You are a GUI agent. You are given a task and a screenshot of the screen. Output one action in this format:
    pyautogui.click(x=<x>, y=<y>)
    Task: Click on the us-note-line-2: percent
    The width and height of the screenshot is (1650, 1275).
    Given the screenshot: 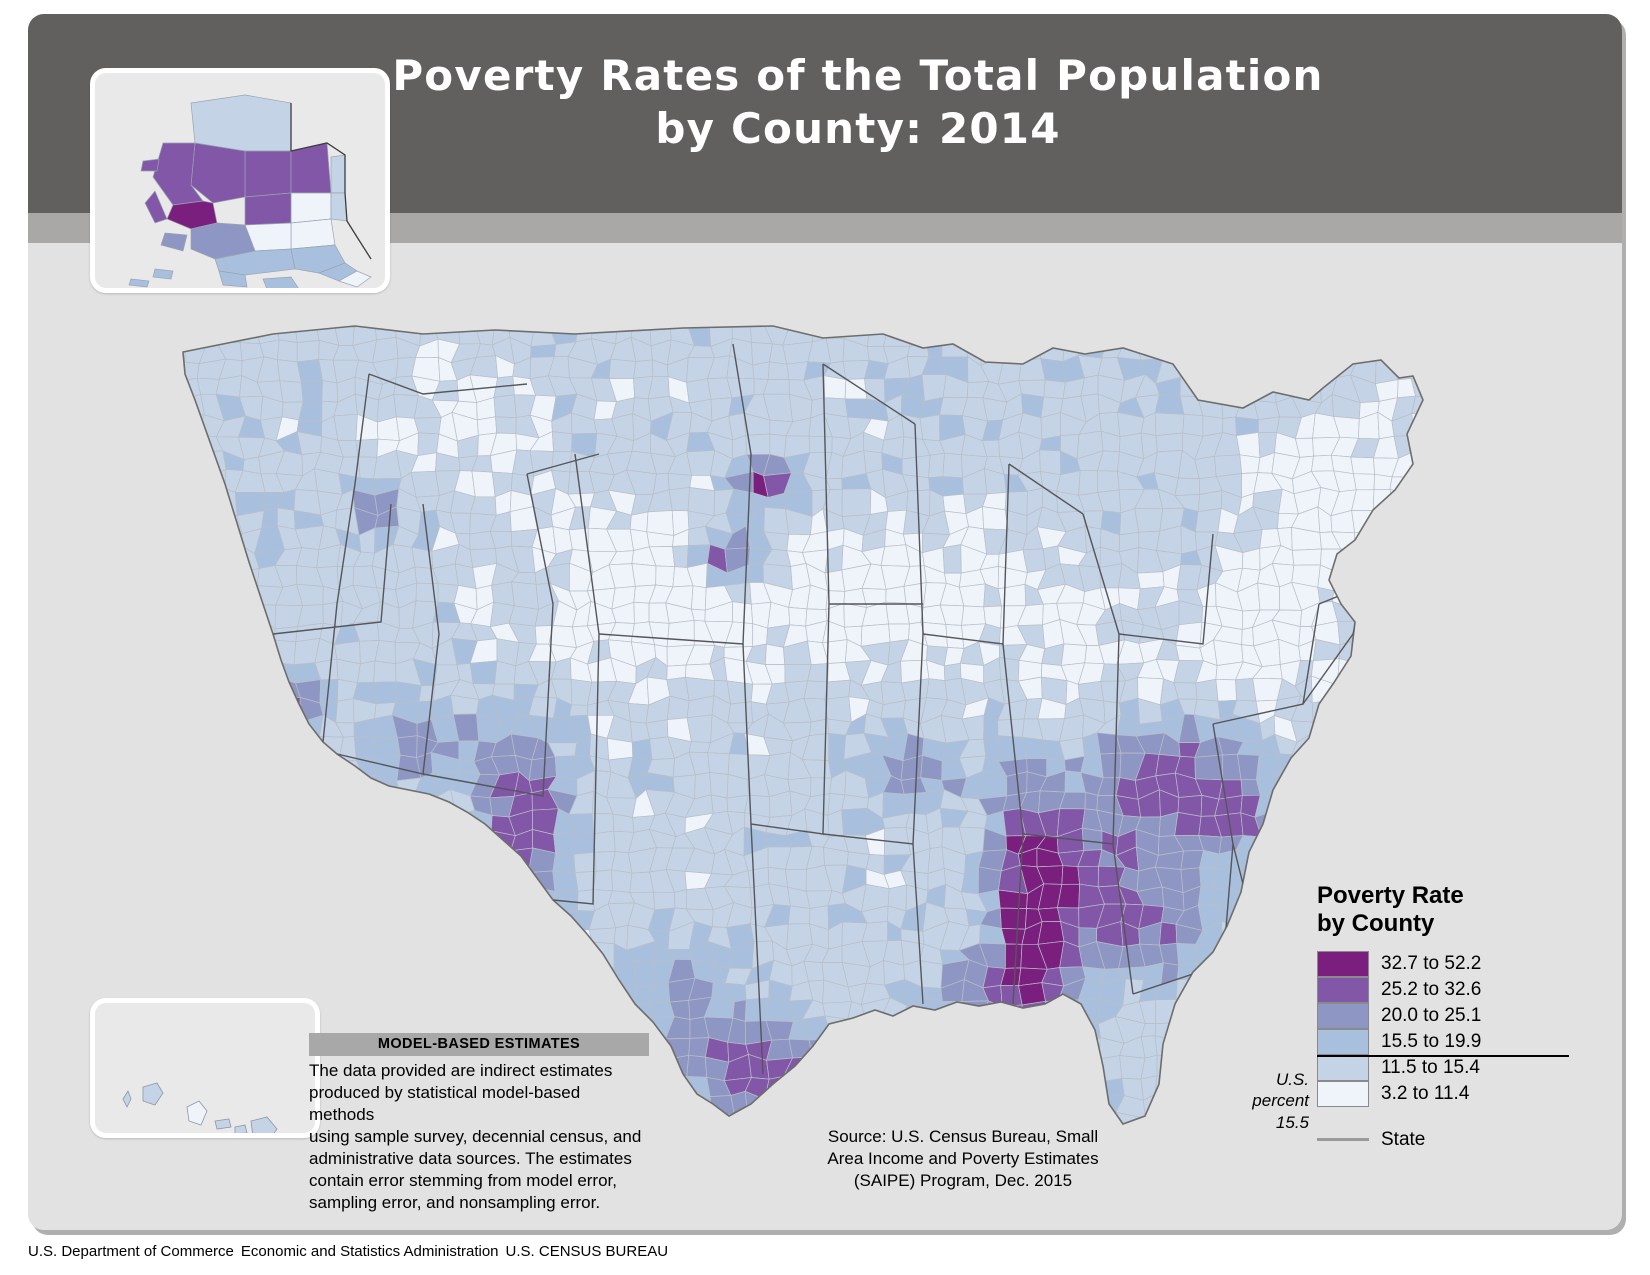 What is the action you would take?
    pyautogui.click(x=1280, y=1101)
    